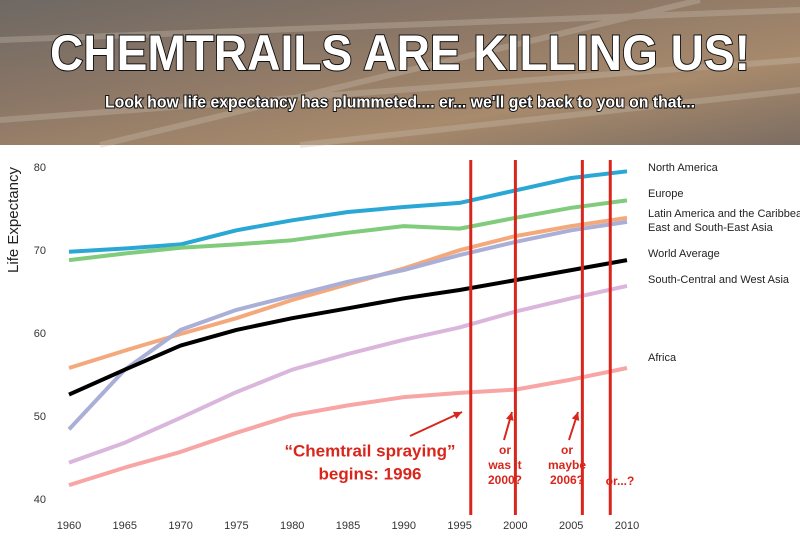 The height and width of the screenshot is (539, 800). I want to click on x-tick-label: 1995, so click(459, 526).